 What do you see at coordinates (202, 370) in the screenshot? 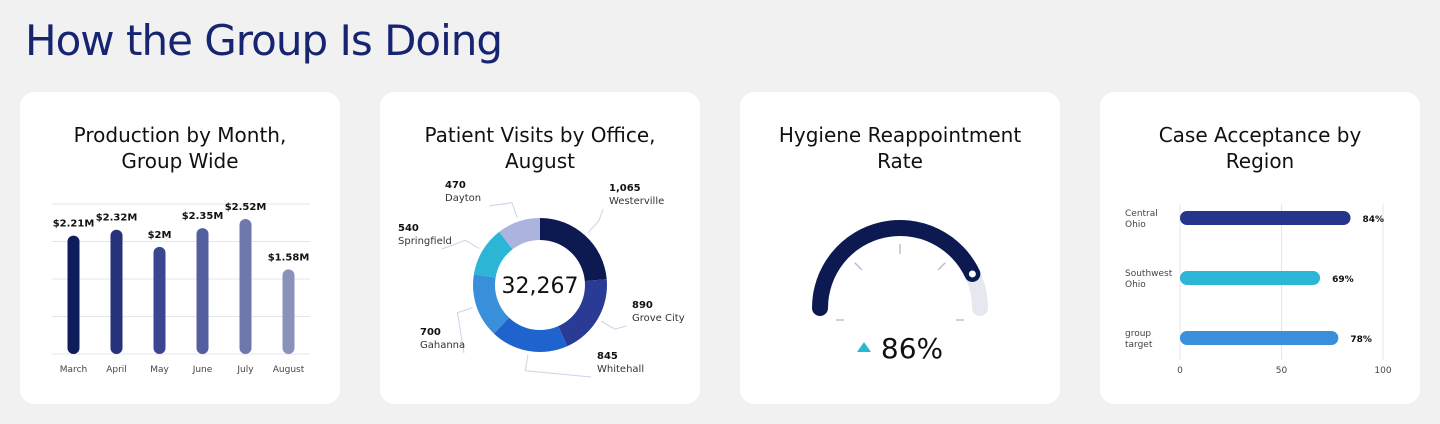
I see `x-tick-label: June` at bounding box center [202, 370].